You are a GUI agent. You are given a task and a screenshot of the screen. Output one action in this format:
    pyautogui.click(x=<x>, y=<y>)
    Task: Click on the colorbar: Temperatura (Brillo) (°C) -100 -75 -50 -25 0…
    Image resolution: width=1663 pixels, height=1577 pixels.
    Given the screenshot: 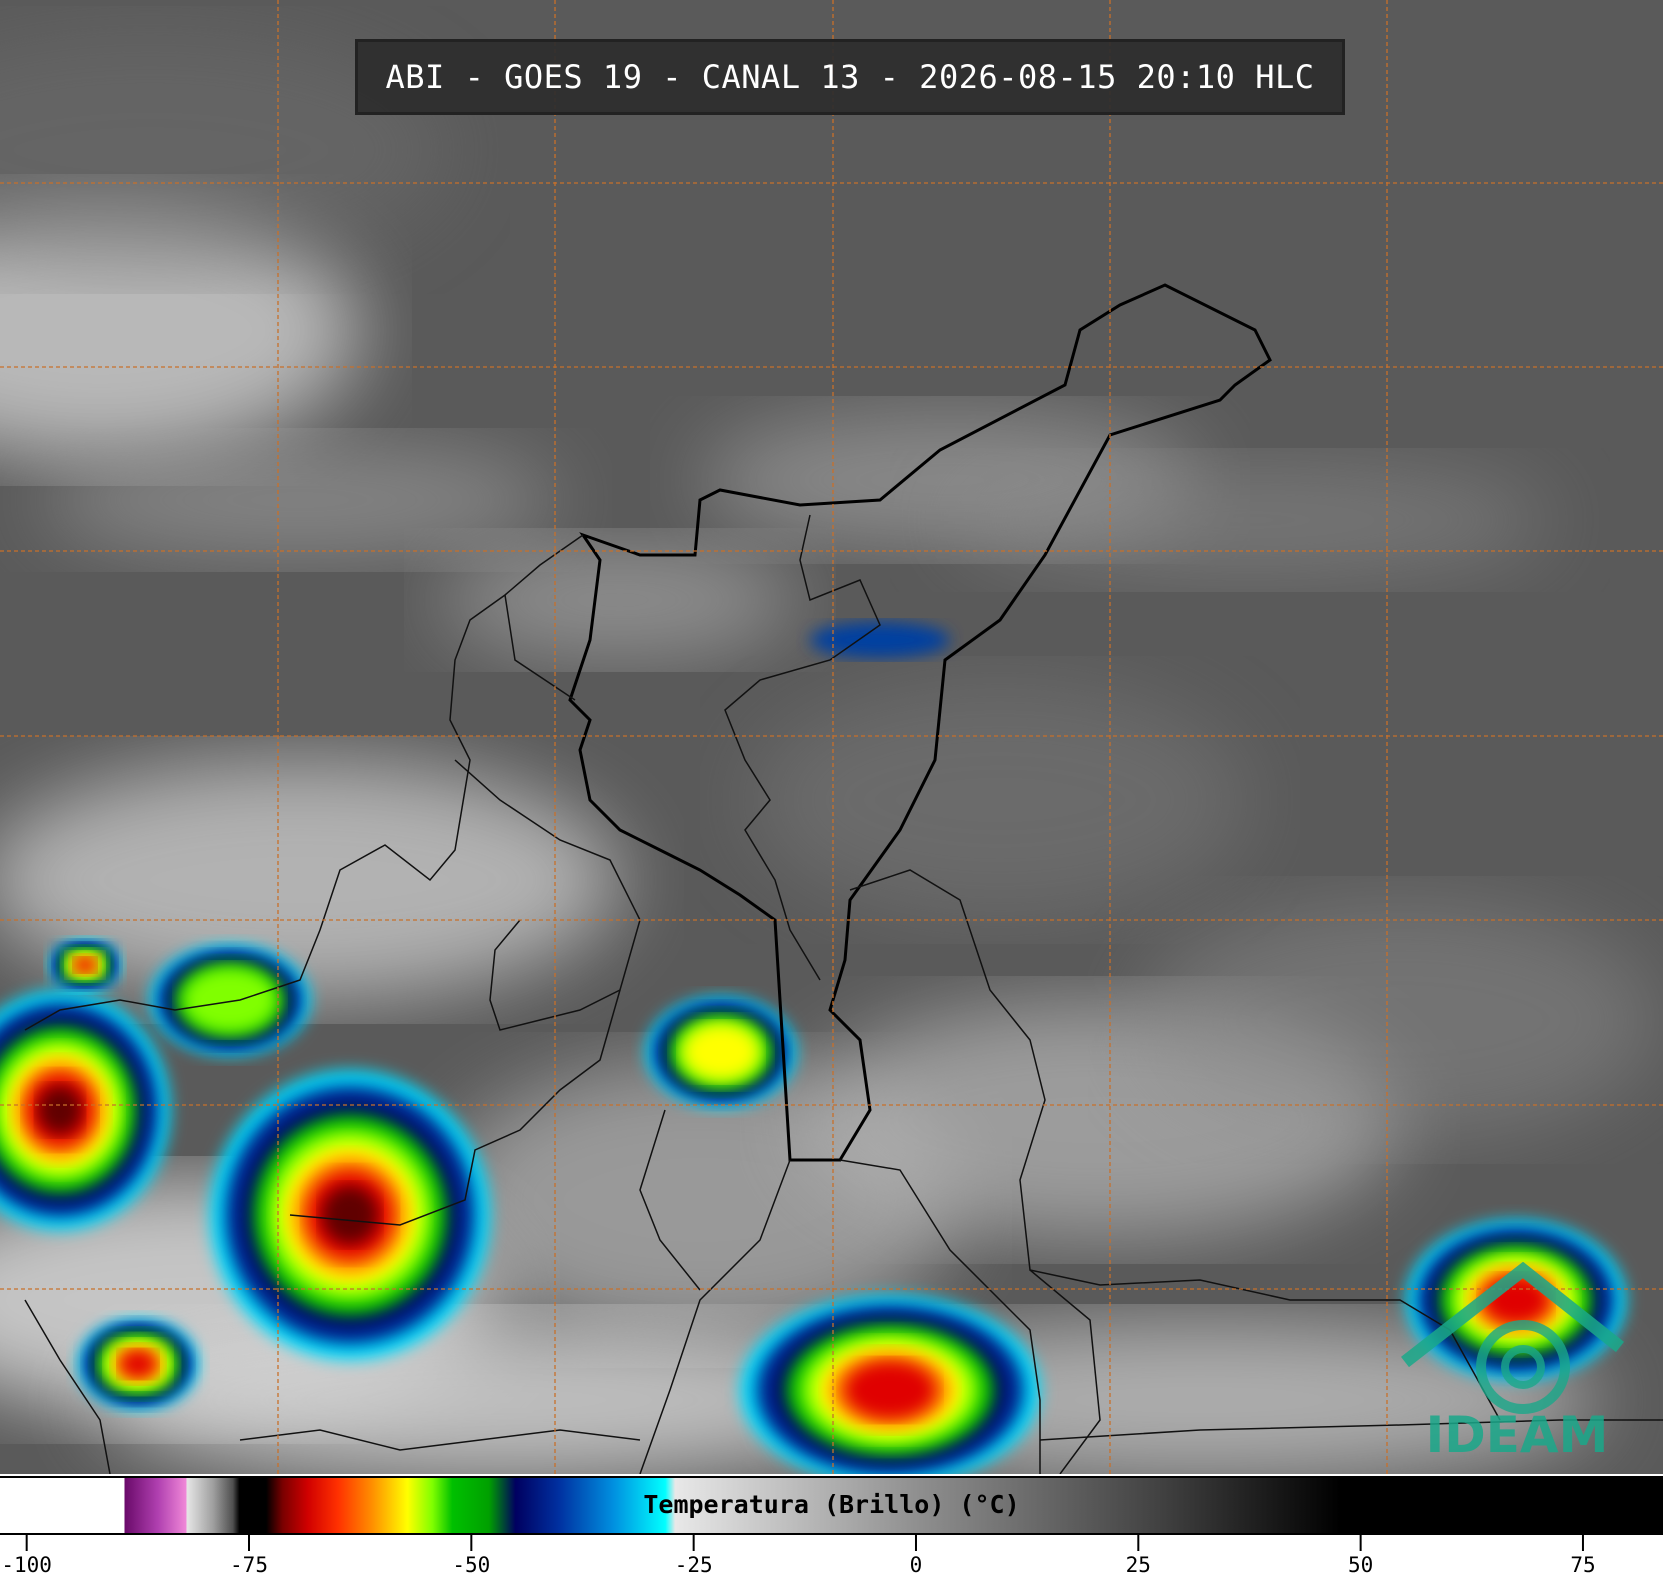 What is the action you would take?
    pyautogui.click(x=831, y=1525)
    